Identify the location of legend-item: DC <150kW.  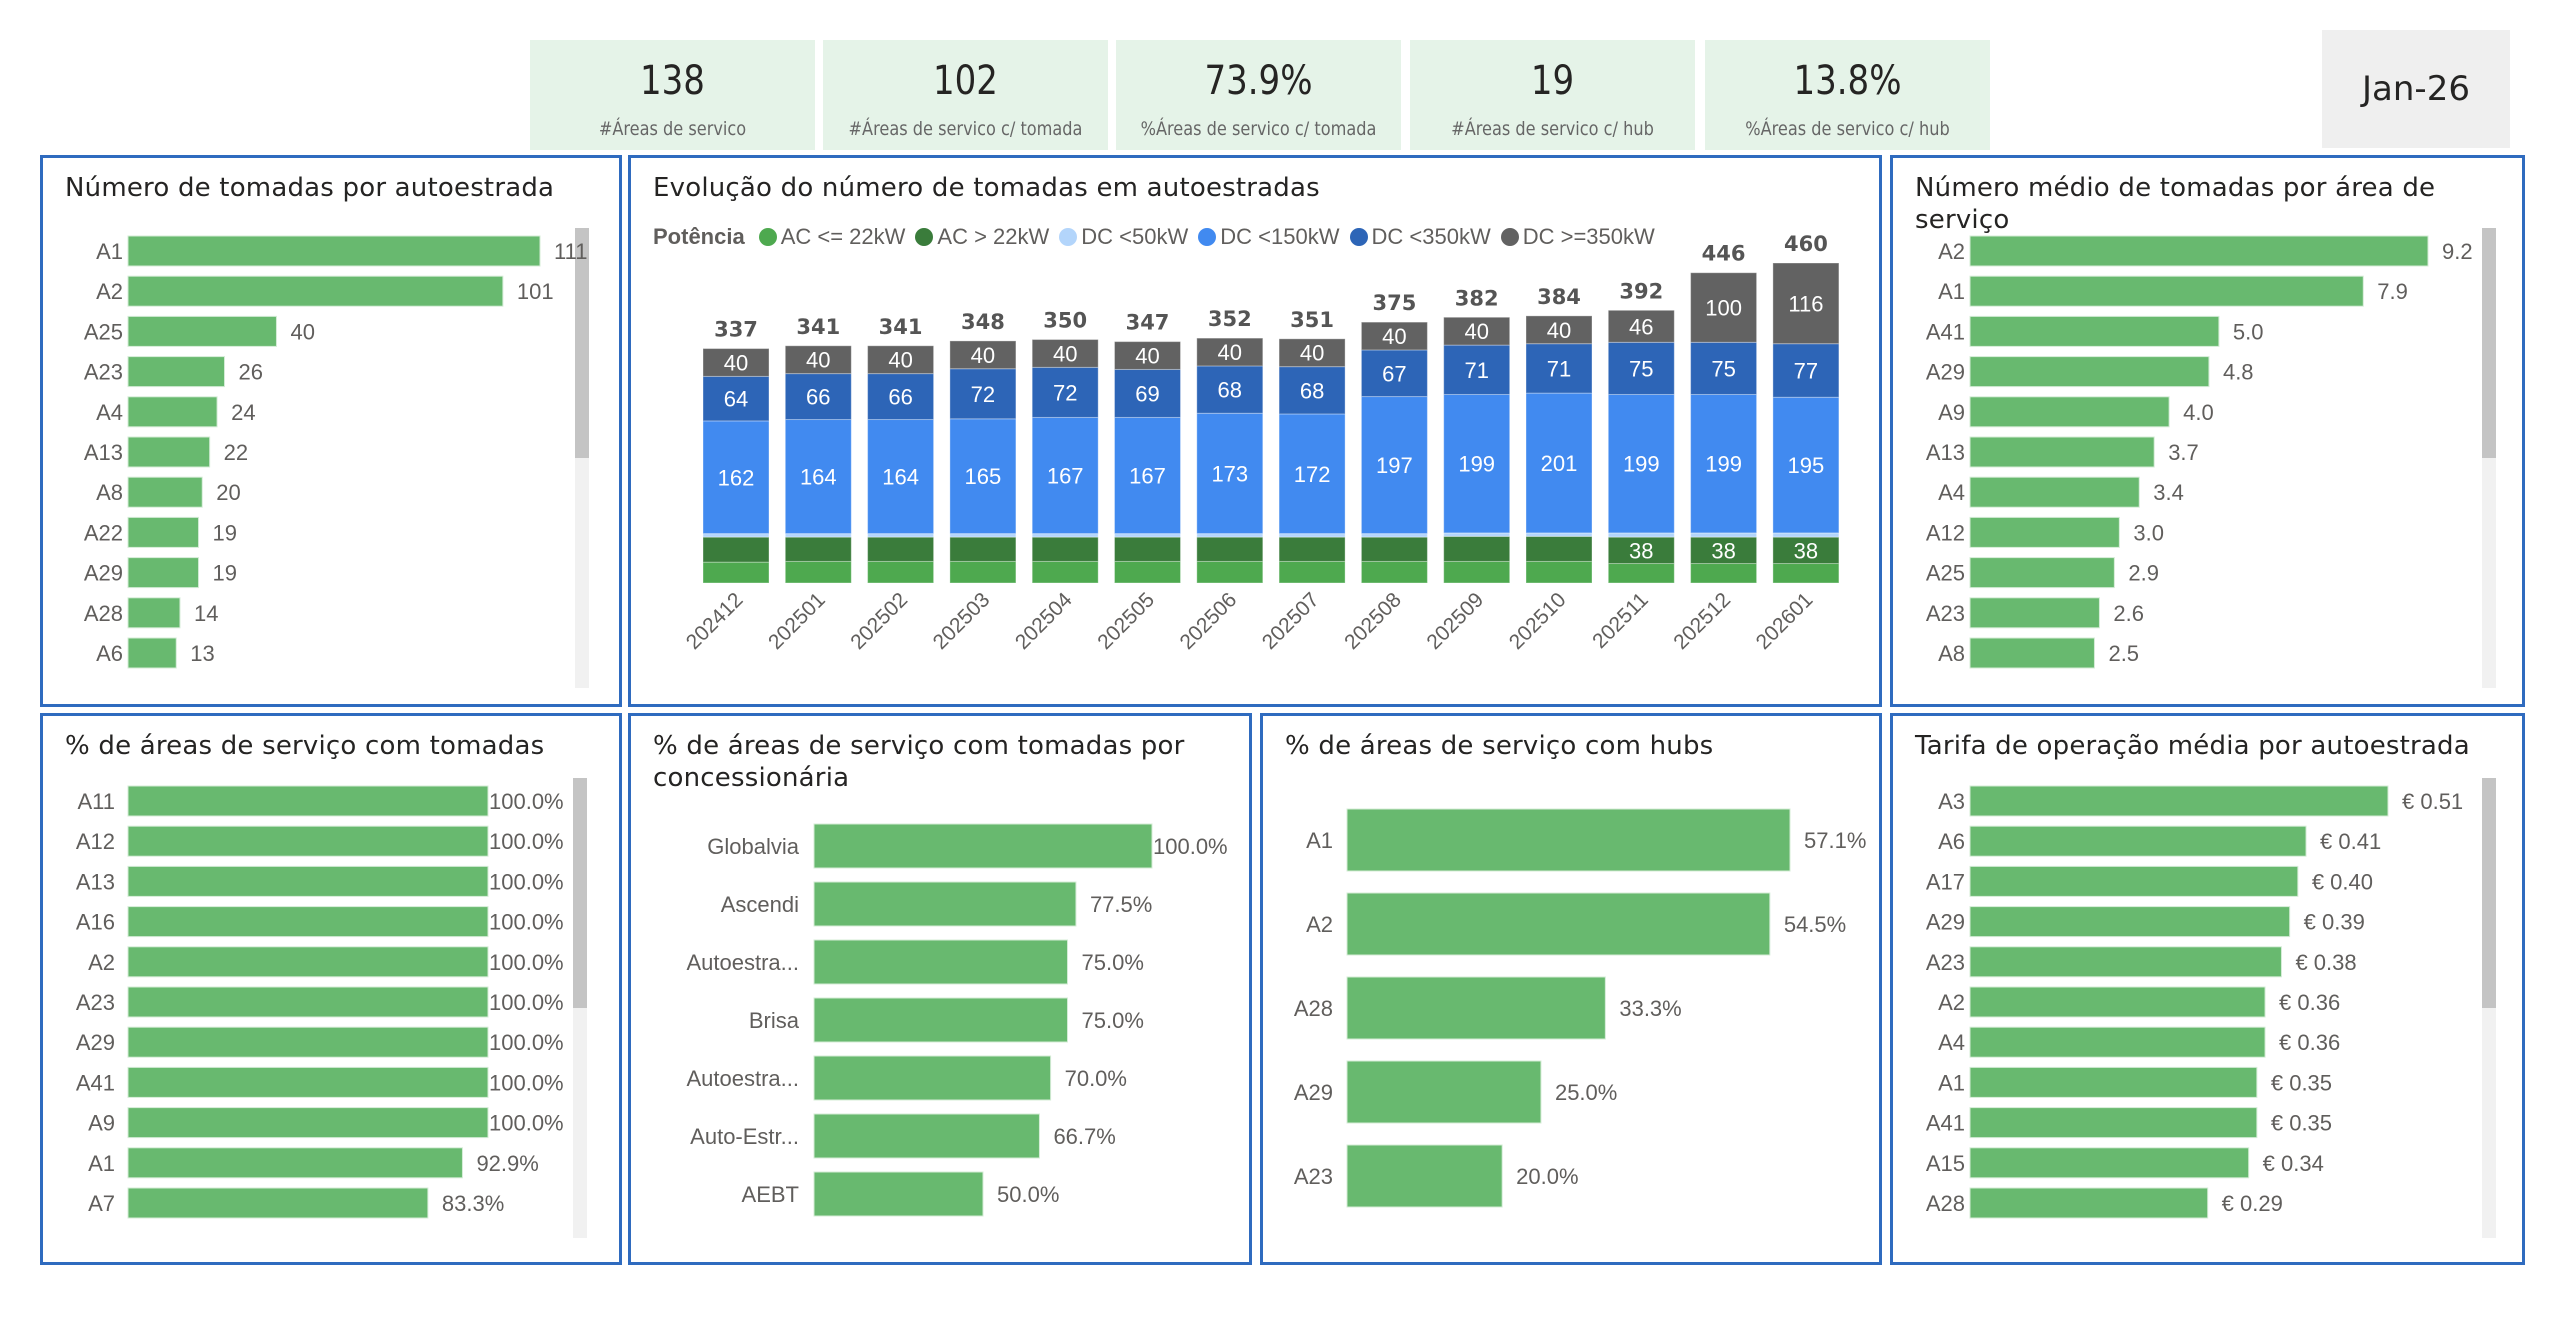
(1269, 237).